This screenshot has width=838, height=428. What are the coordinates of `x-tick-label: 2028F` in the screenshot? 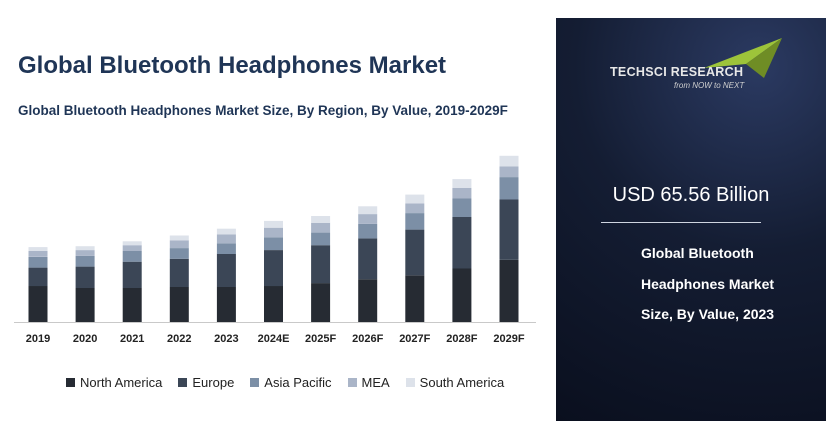 It's located at (461, 339).